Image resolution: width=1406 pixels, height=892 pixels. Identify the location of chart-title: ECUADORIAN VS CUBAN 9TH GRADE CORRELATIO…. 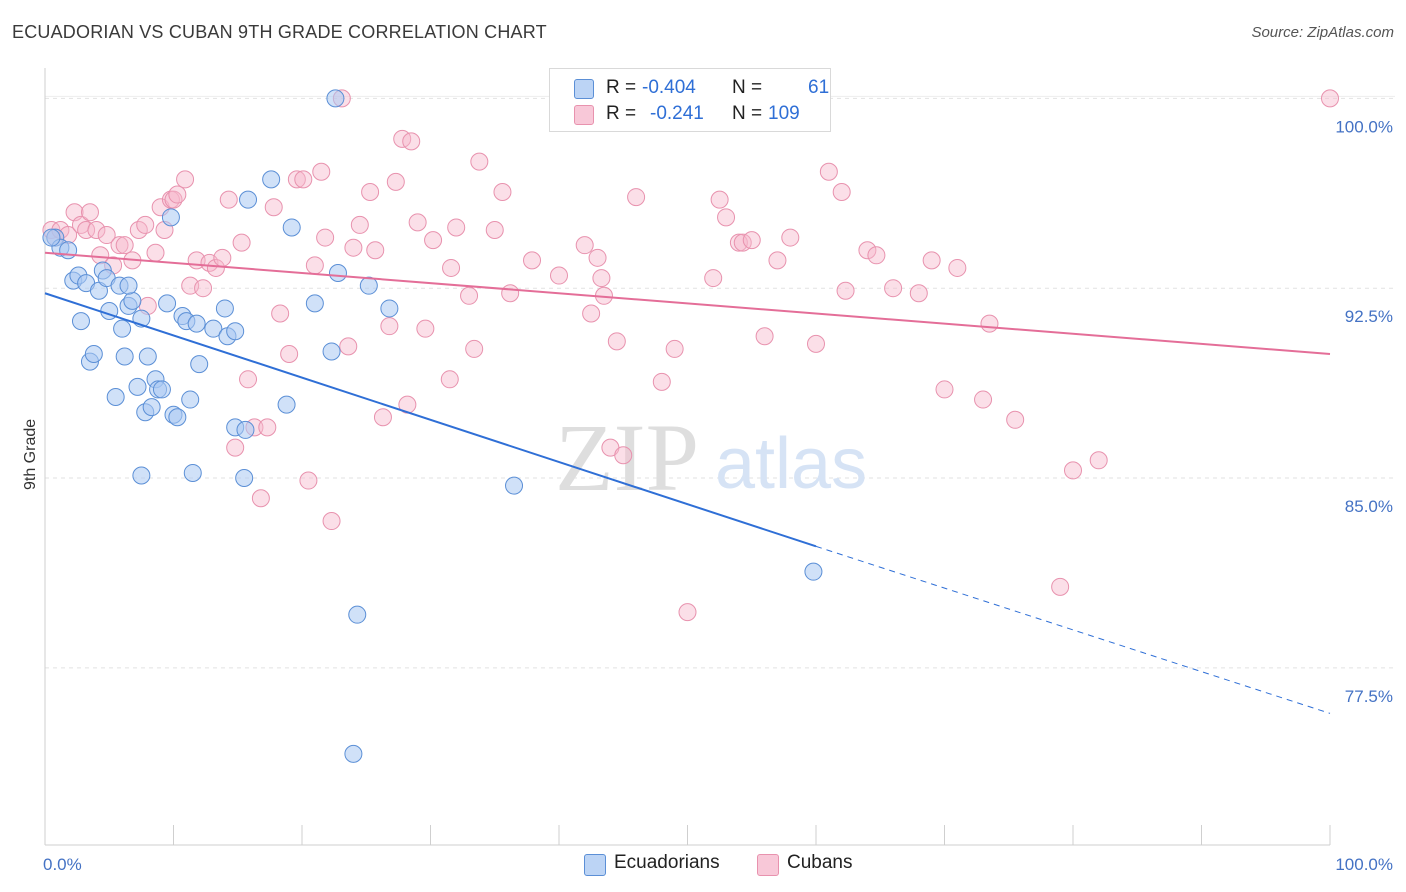
(279, 32).